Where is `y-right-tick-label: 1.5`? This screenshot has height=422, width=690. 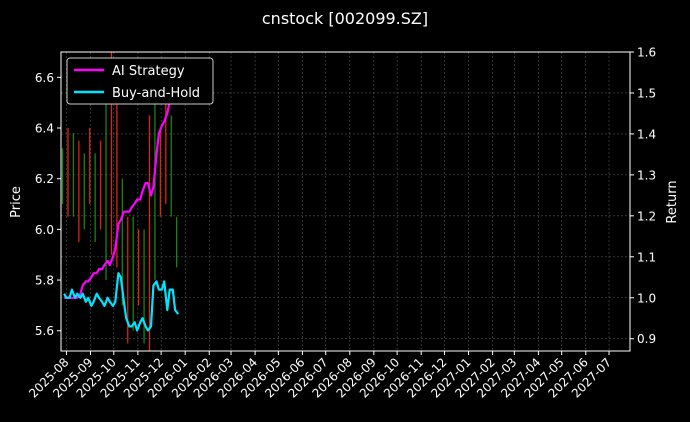 y-right-tick-label: 1.5 is located at coordinates (646, 93).